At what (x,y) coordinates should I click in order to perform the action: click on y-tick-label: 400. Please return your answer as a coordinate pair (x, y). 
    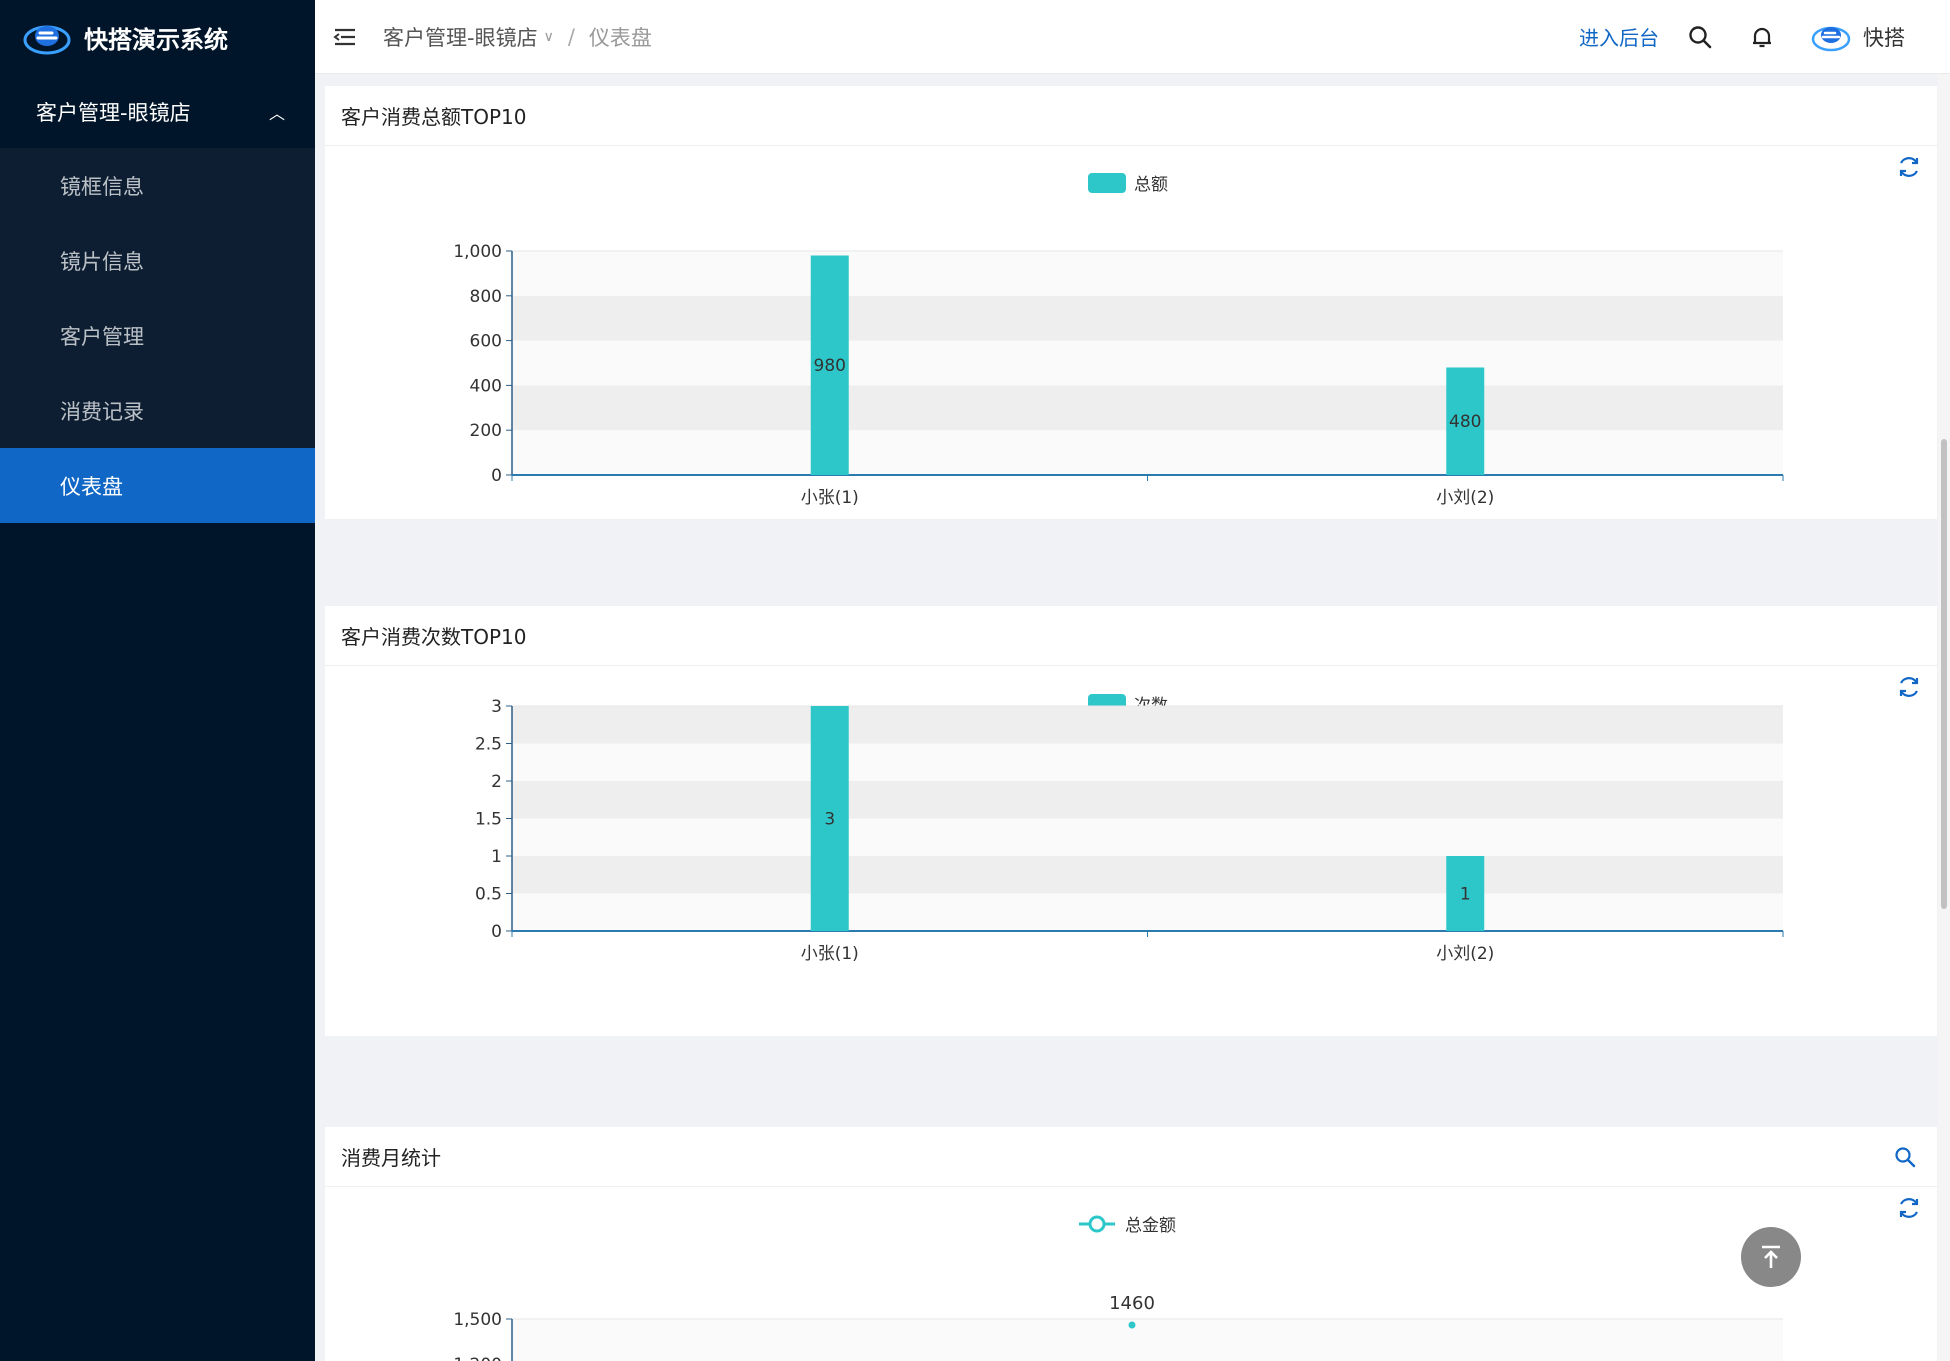
    Looking at the image, I should click on (486, 386).